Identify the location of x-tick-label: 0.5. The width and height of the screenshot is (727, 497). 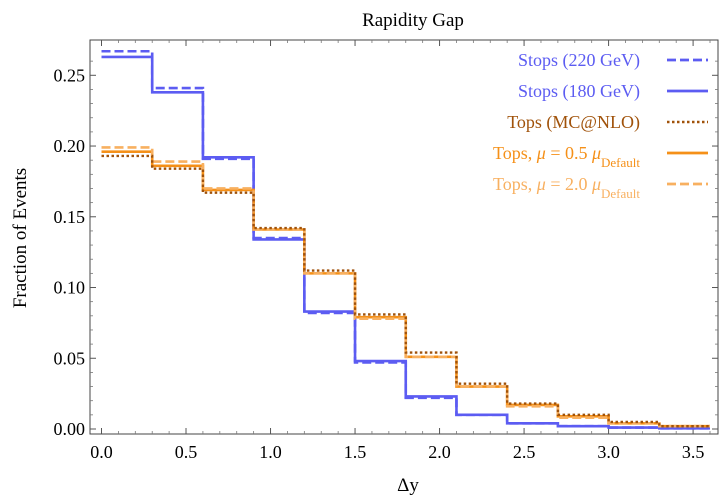
(186, 452).